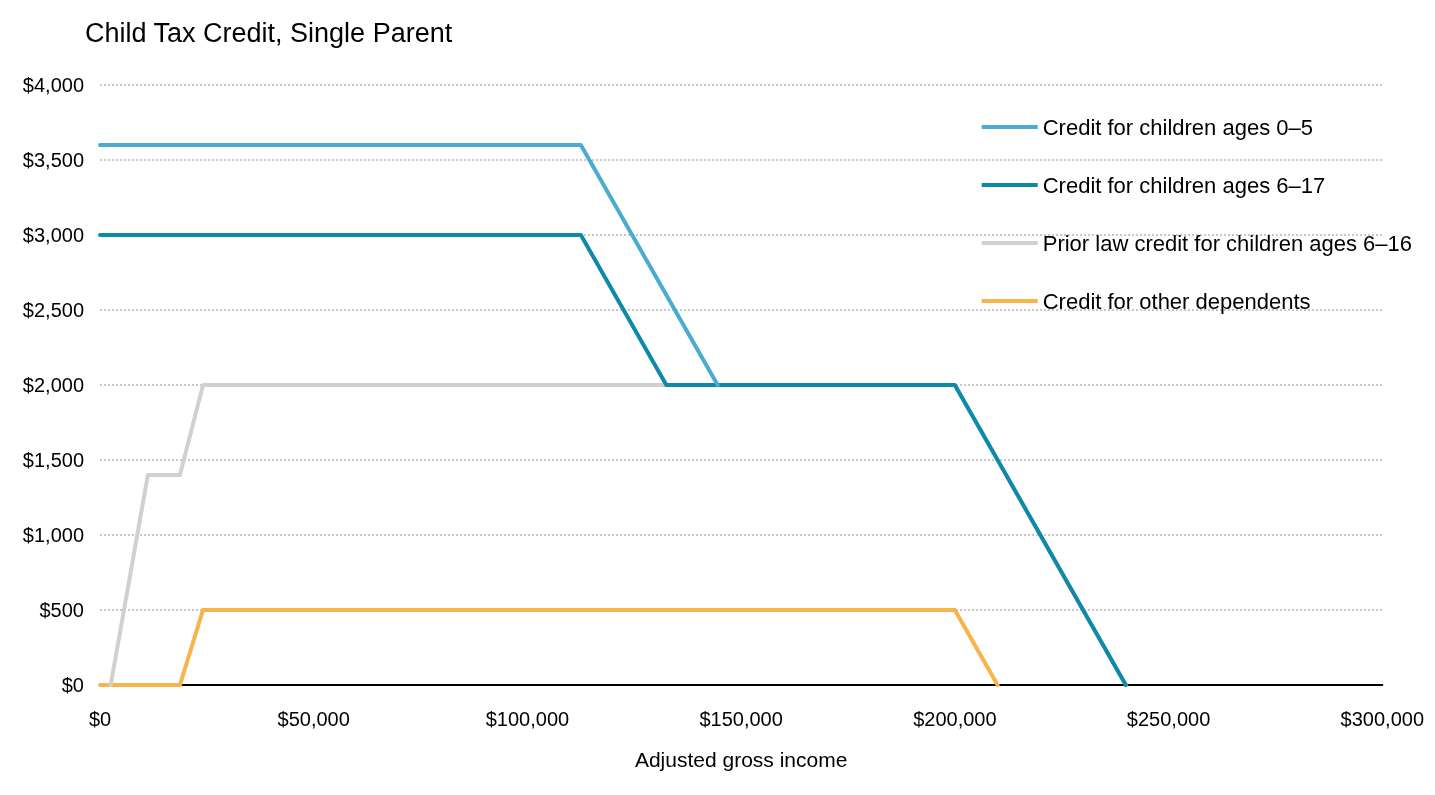 The width and height of the screenshot is (1435, 795). I want to click on x-axis-title: Adjusted gross income, so click(741, 759).